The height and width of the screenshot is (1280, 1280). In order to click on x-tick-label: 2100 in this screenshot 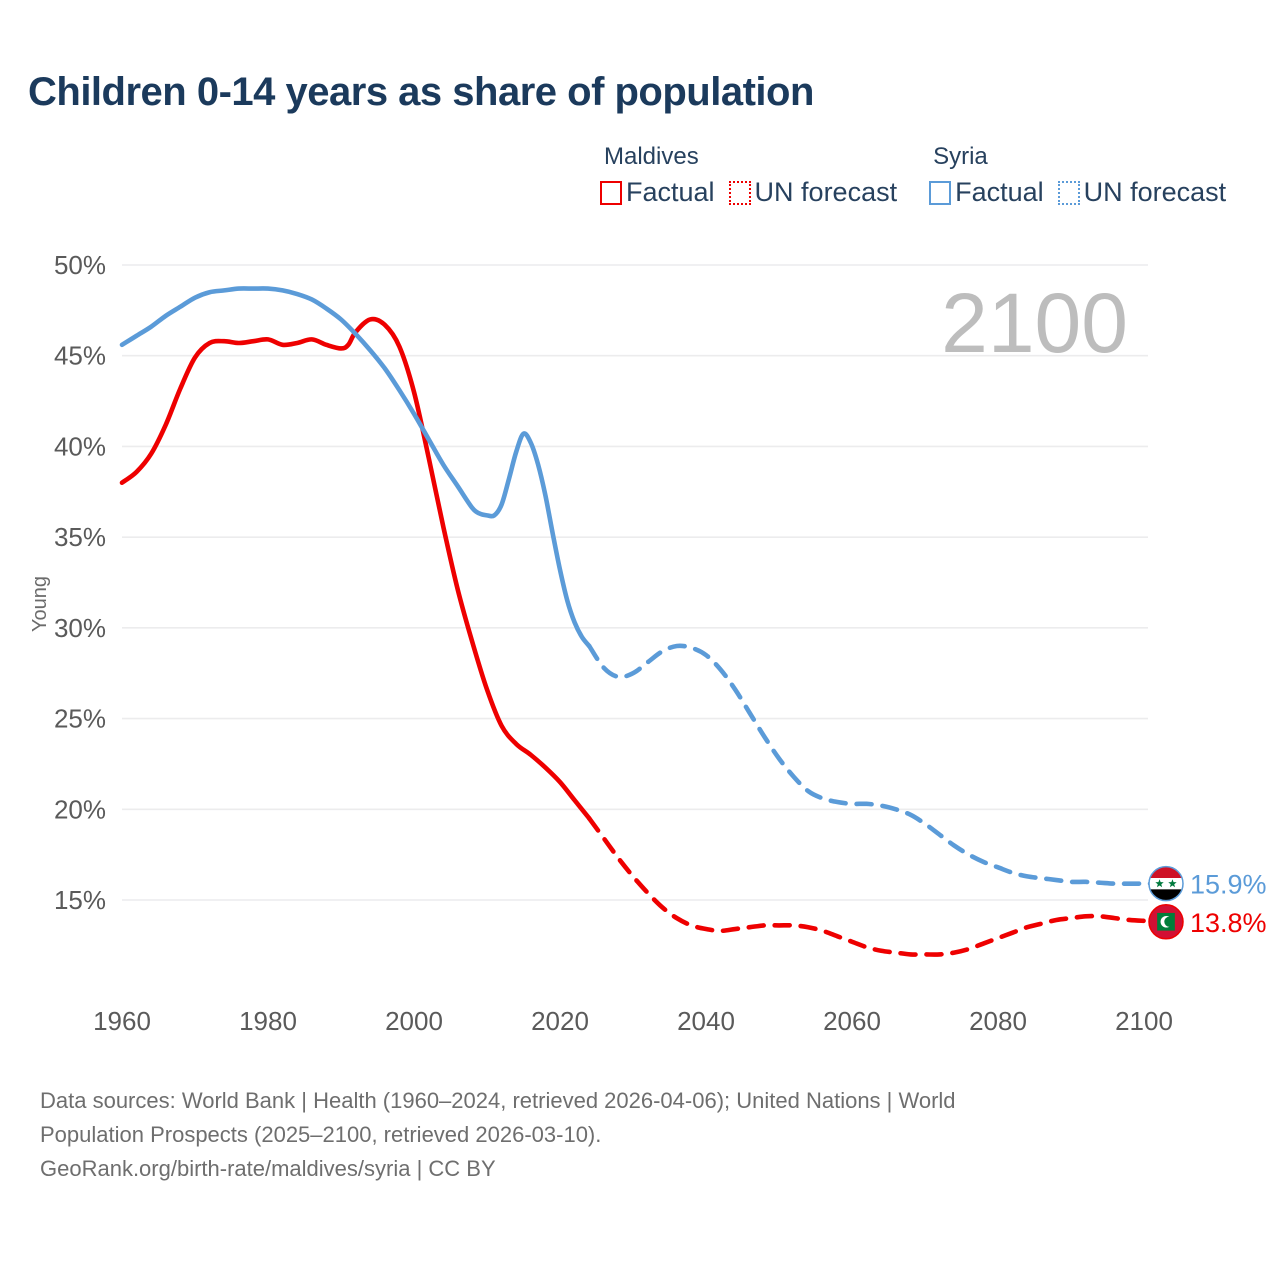, I will do `click(1144, 1021)`.